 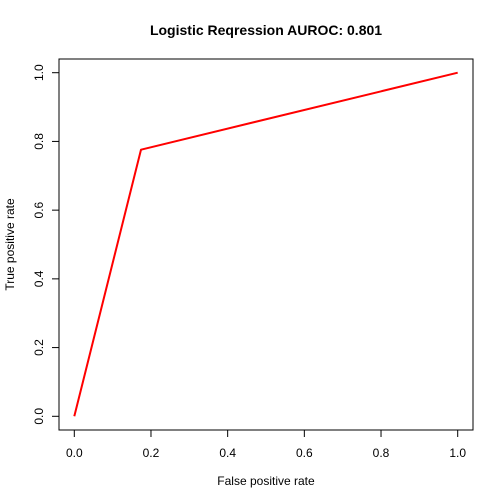 What do you see at coordinates (39, 72) in the screenshot?
I see `y-tick-label: 1.0` at bounding box center [39, 72].